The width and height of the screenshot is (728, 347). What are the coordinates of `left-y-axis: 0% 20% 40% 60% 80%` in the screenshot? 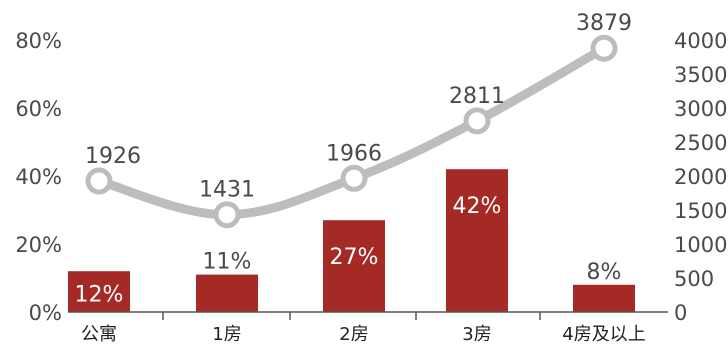 It's located at (38, 177).